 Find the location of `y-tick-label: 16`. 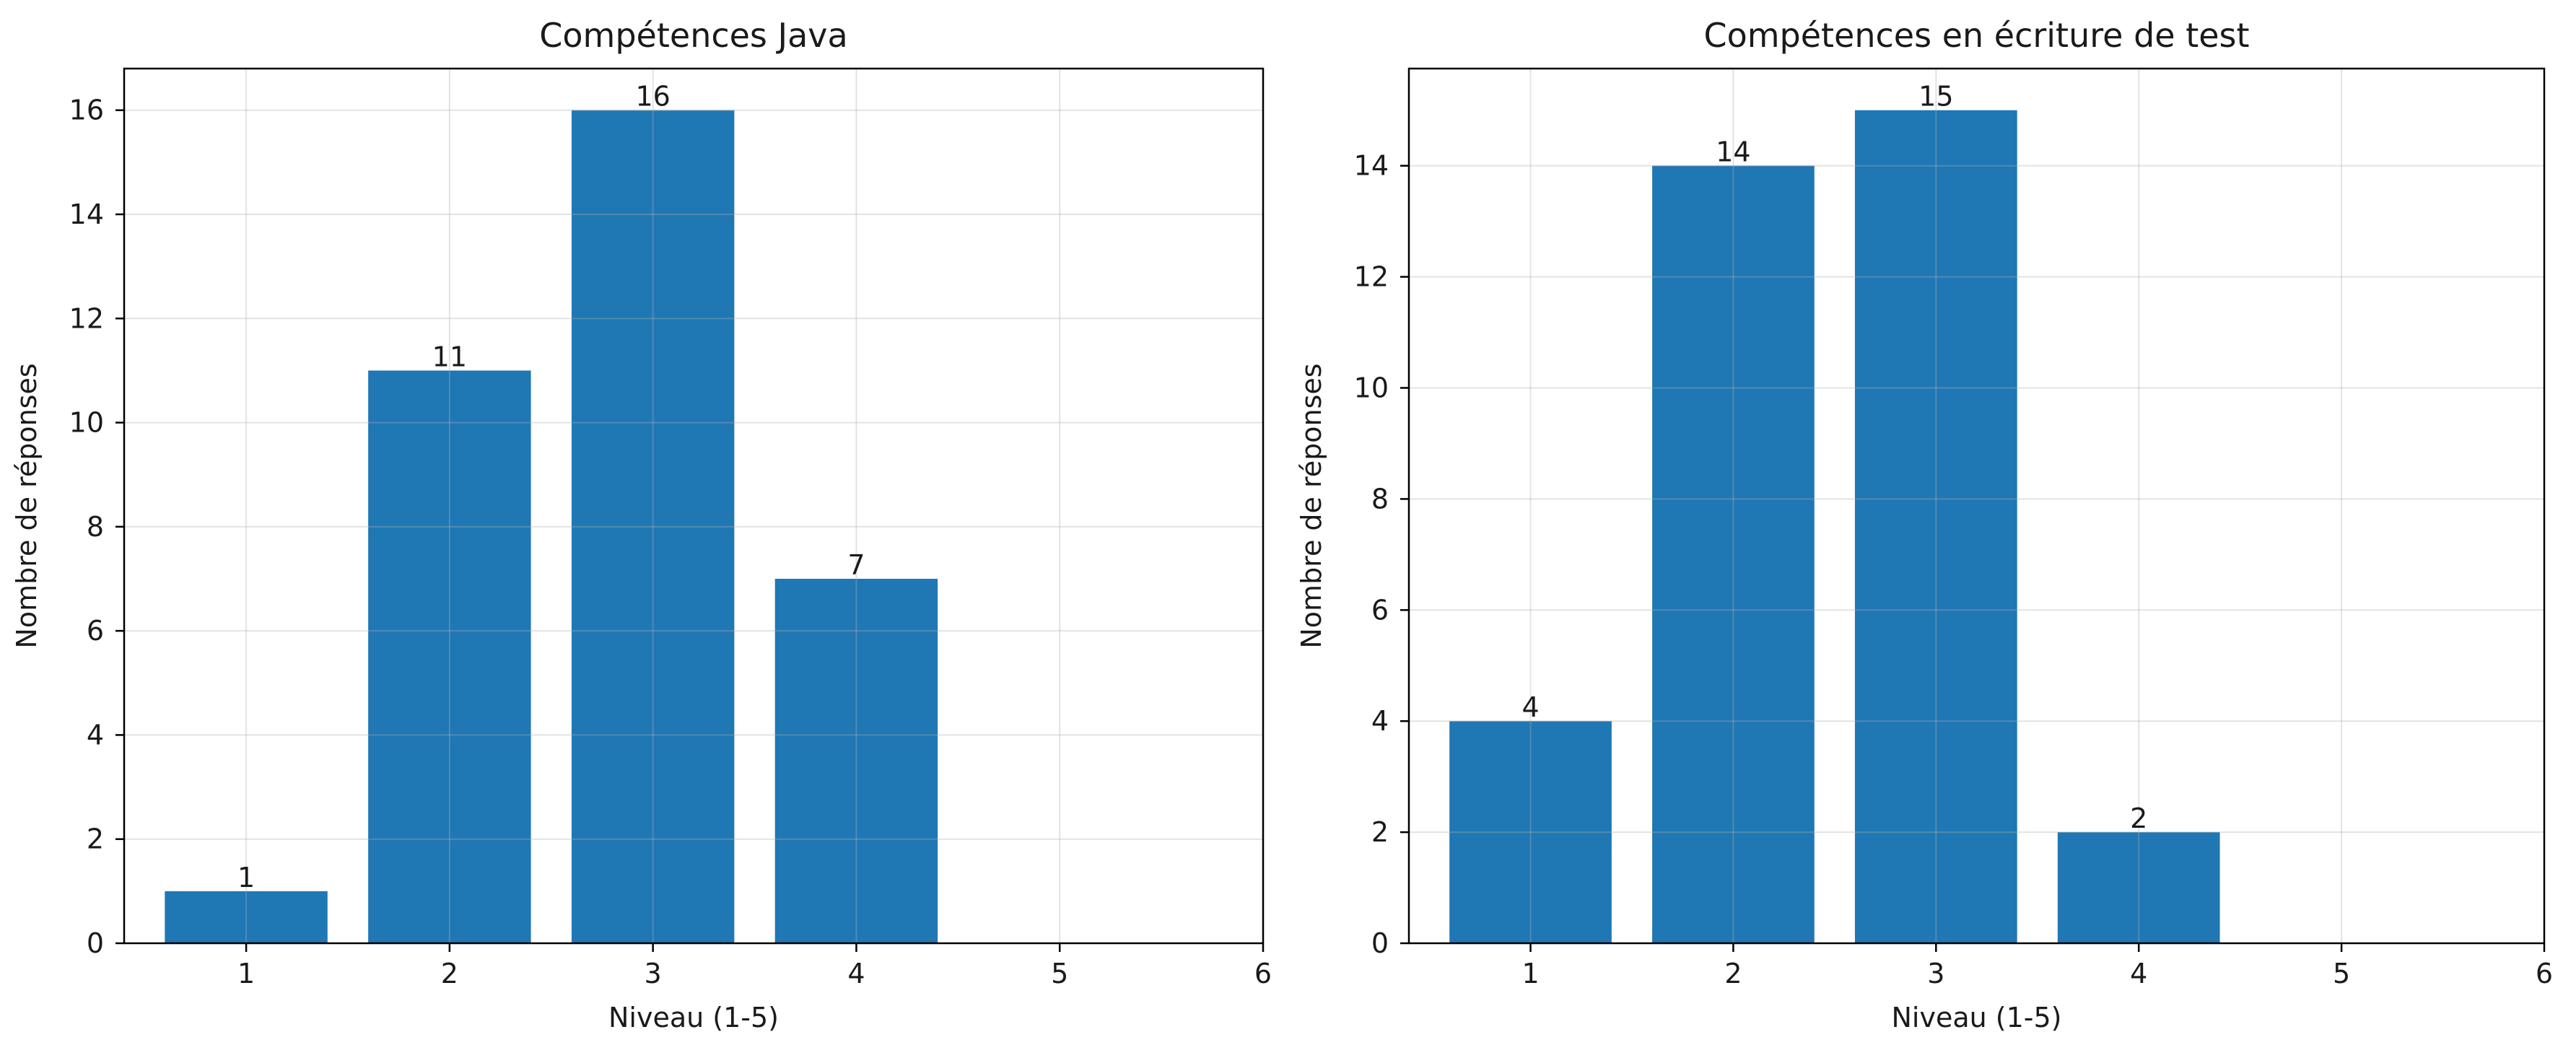

y-tick-label: 16 is located at coordinates (86, 110).